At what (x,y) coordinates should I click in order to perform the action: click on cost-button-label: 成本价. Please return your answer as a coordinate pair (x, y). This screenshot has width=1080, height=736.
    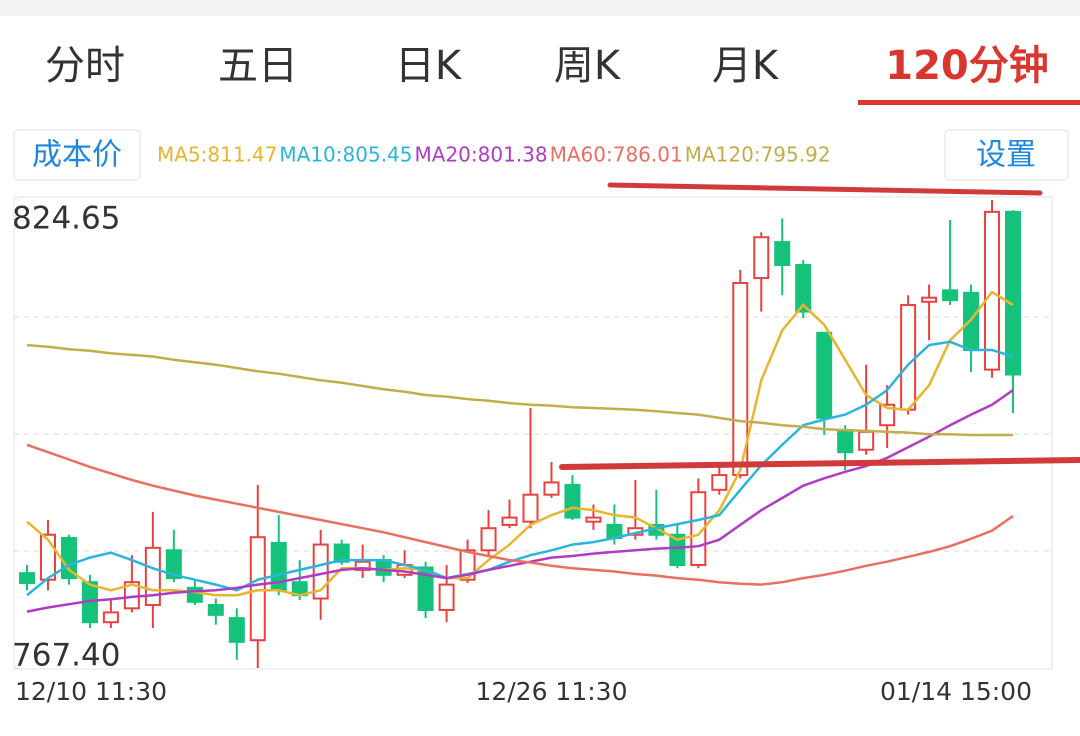
    Looking at the image, I should click on (77, 155).